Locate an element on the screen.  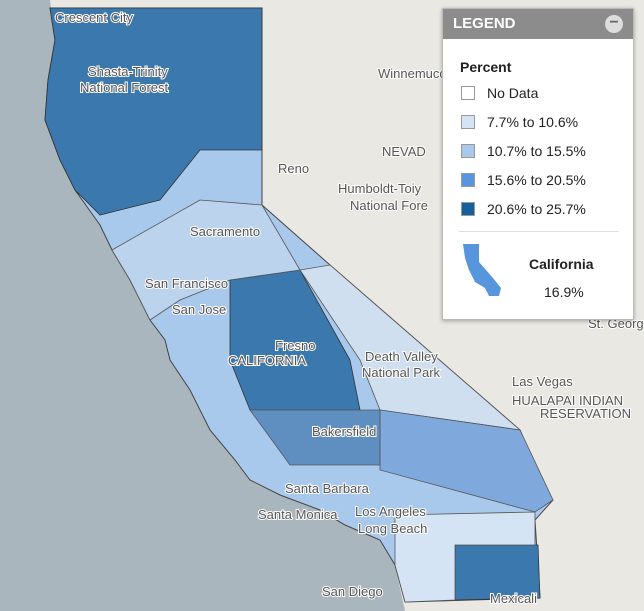
place-label: CALIFORNIA is located at coordinates (267, 360).